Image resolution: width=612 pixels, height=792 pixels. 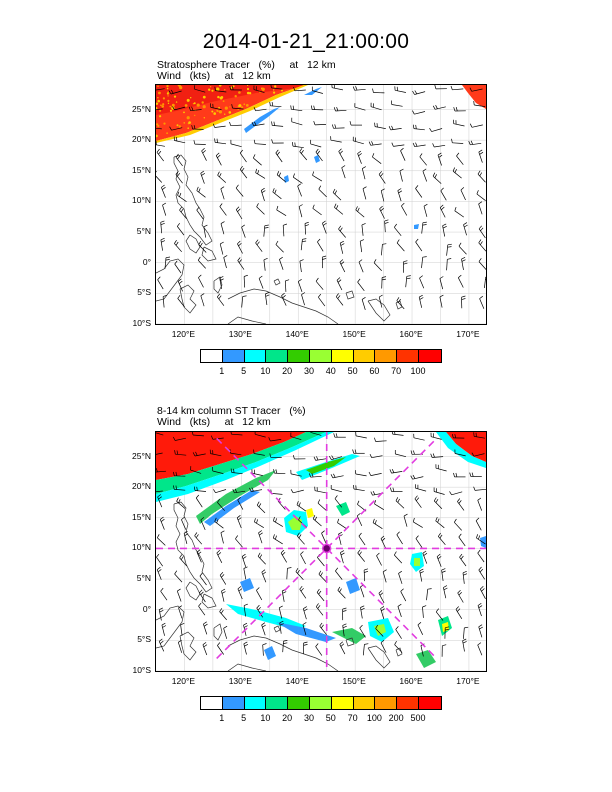 I want to click on panel2-subtitle-1: 8-14 km column ST Tracer (%), so click(x=231, y=411).